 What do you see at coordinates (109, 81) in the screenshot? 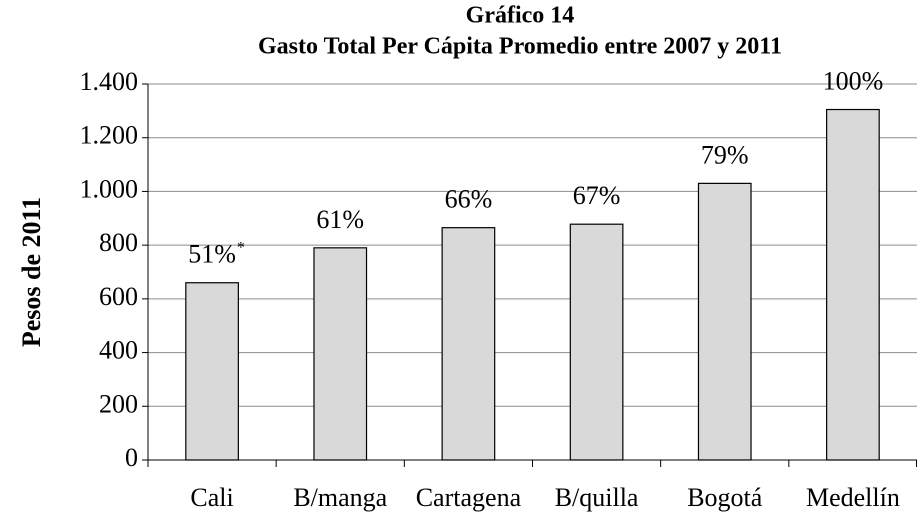
I see `y-tick-label: 1.400` at bounding box center [109, 81].